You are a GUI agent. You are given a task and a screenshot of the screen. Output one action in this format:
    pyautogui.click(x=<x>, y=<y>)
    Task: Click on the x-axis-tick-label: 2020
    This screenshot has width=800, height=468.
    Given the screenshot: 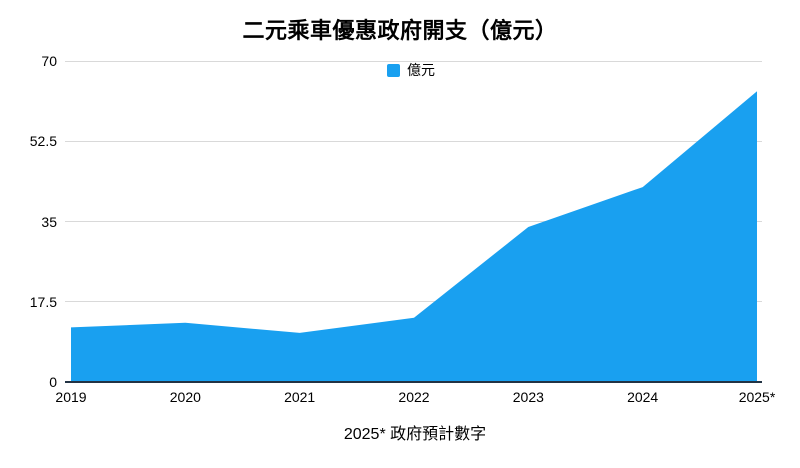 What is the action you would take?
    pyautogui.click(x=185, y=397)
    